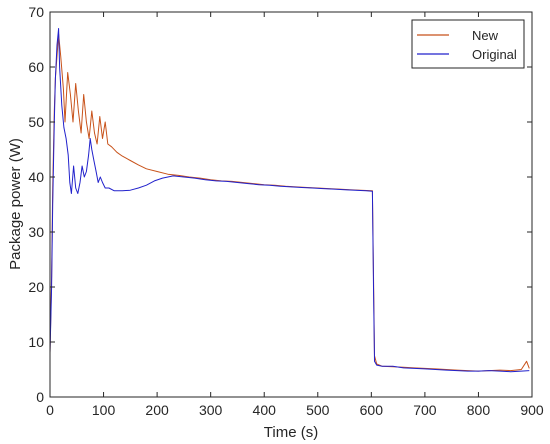 The height and width of the screenshot is (444, 550). I want to click on legend-label-new: New, so click(485, 35).